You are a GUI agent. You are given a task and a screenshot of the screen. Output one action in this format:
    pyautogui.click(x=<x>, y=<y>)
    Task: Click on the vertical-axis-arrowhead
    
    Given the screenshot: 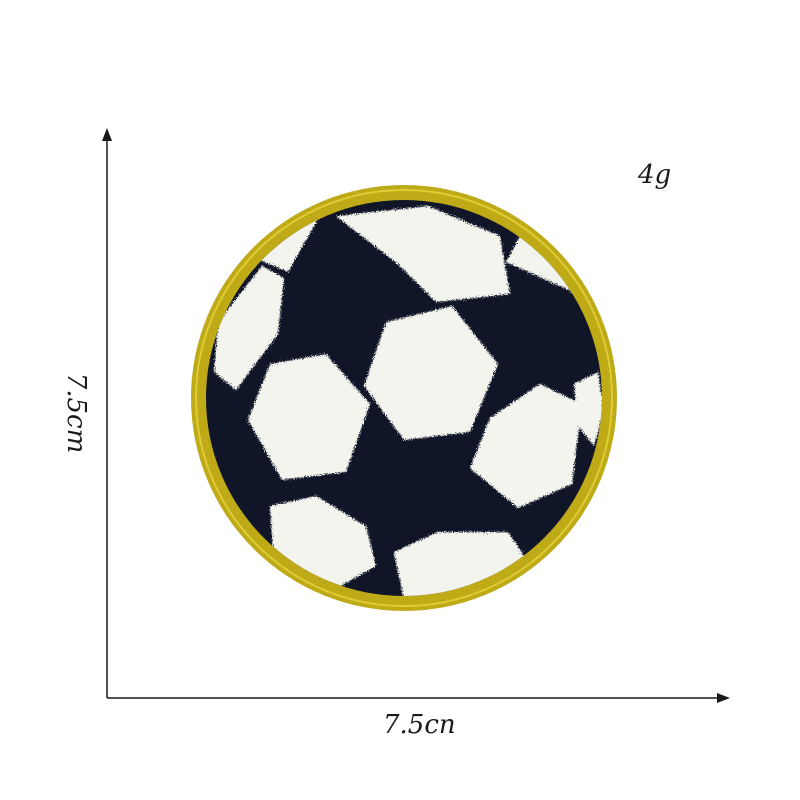 What is the action you would take?
    pyautogui.click(x=107, y=134)
    